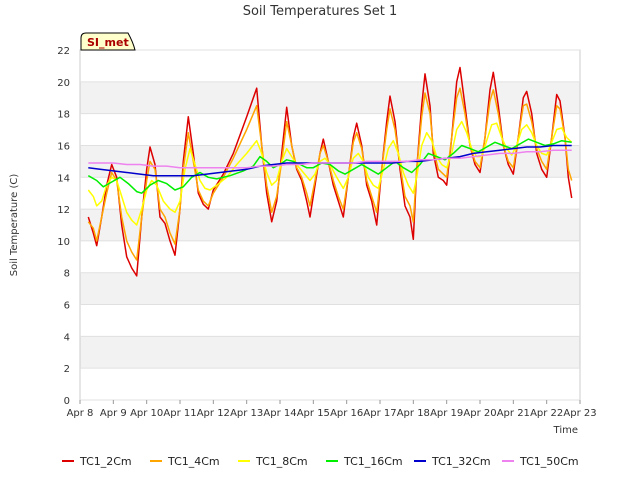 The image size is (640, 480). What do you see at coordinates (67, 401) in the screenshot?
I see `y-tick-label: 0` at bounding box center [67, 401].